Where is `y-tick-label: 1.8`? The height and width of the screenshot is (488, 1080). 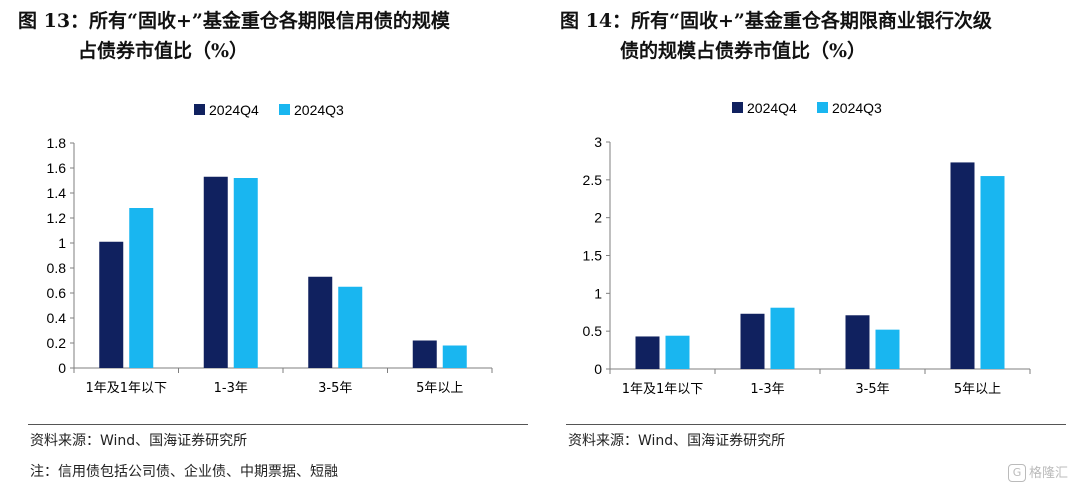
y-tick-label: 1.8 is located at coordinates (57, 143).